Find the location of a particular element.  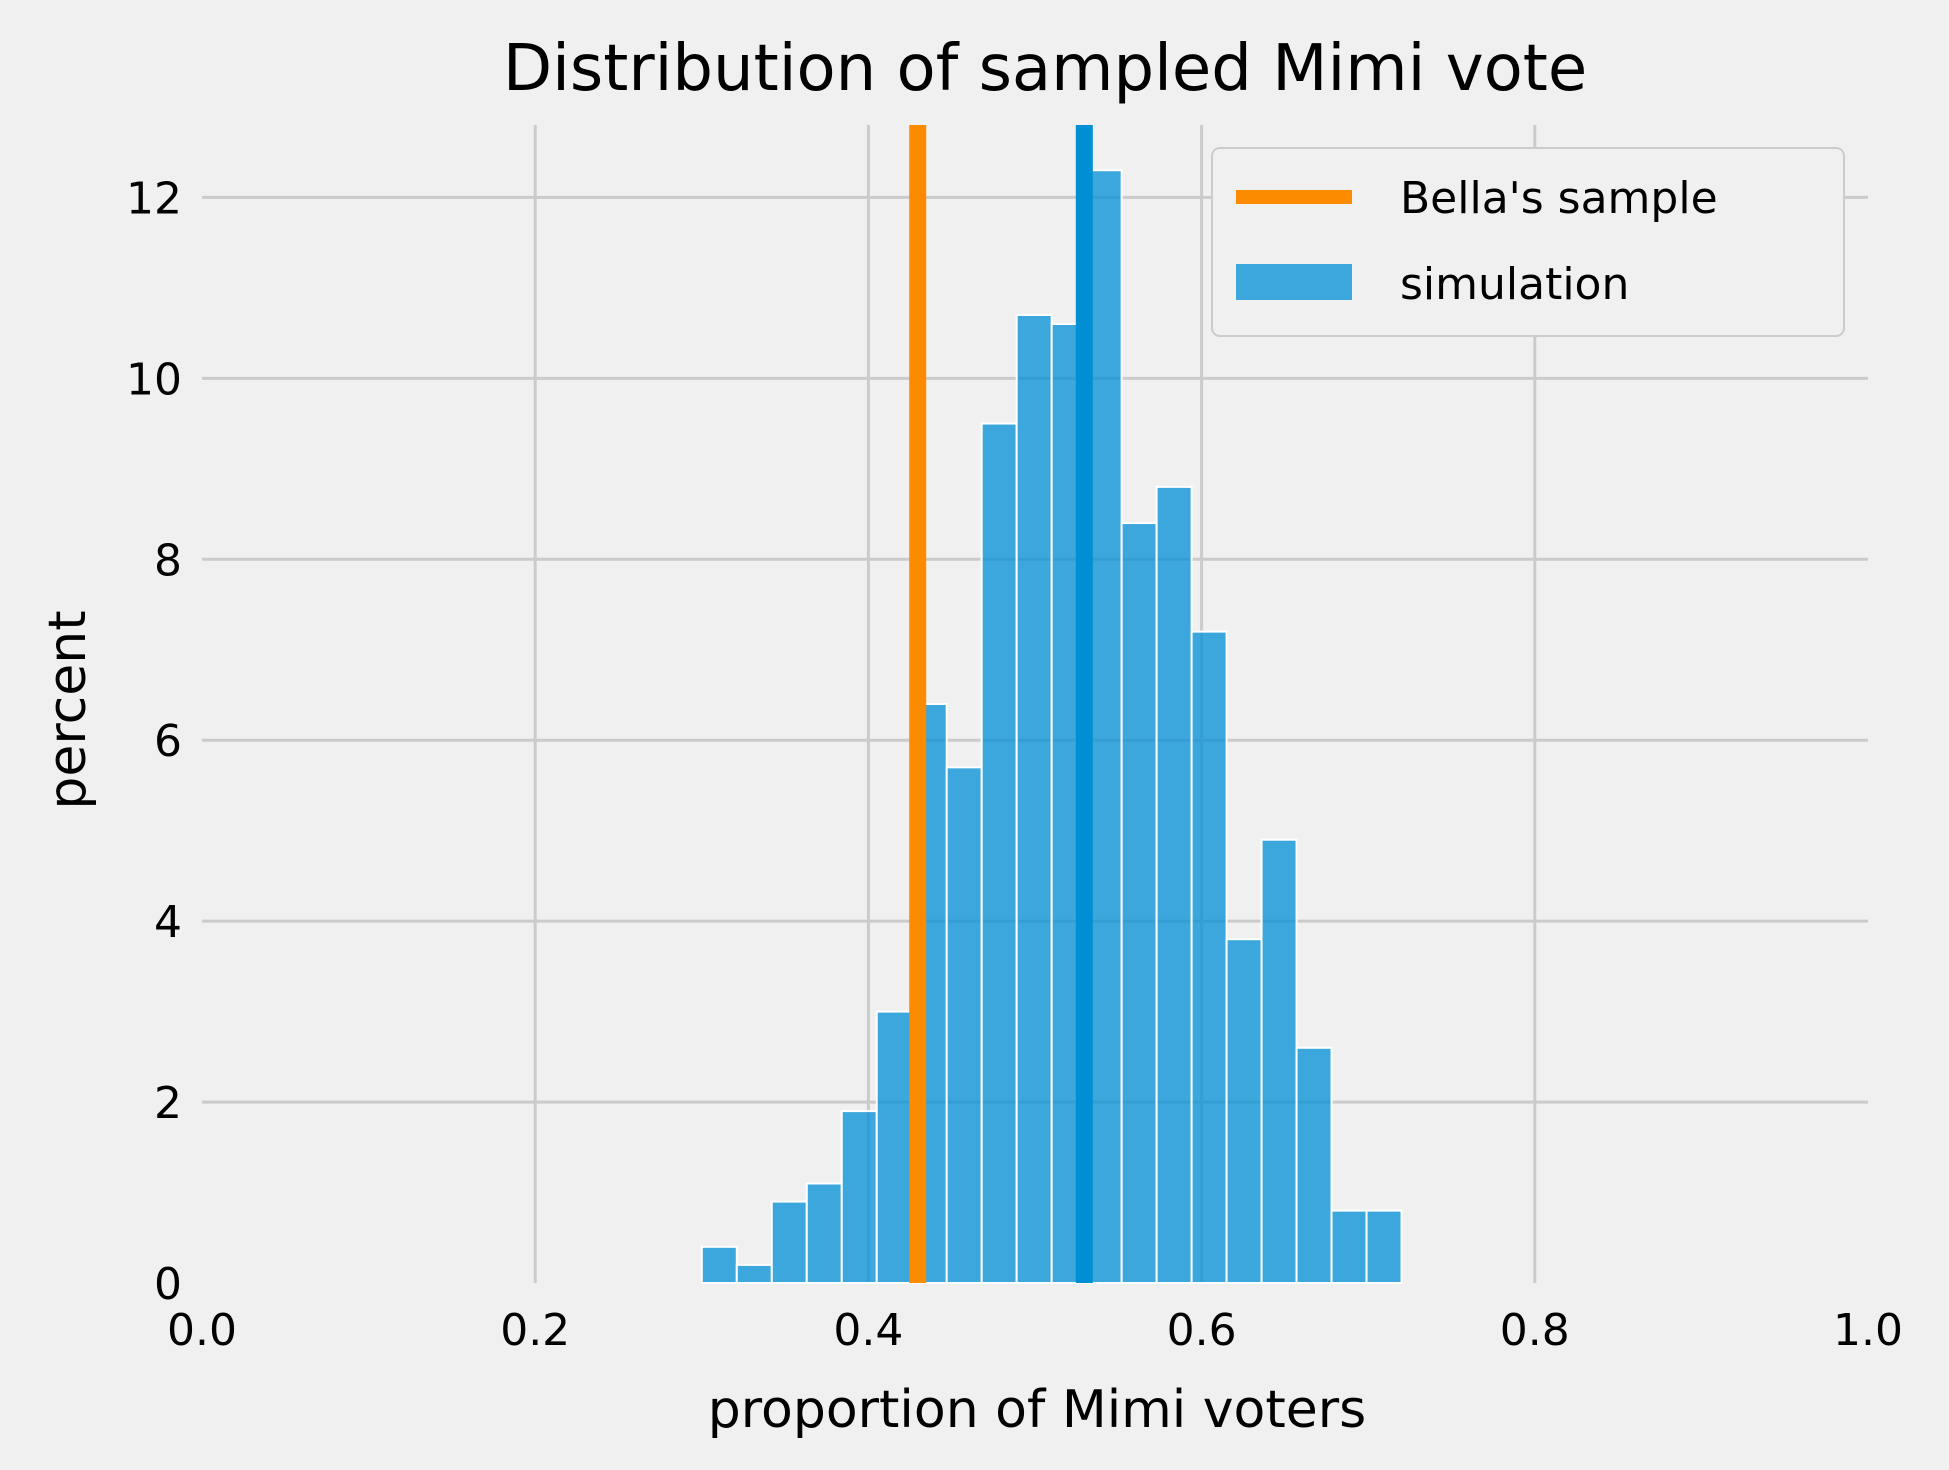

legend: Bella's sample simulation is located at coordinates (1528, 242).